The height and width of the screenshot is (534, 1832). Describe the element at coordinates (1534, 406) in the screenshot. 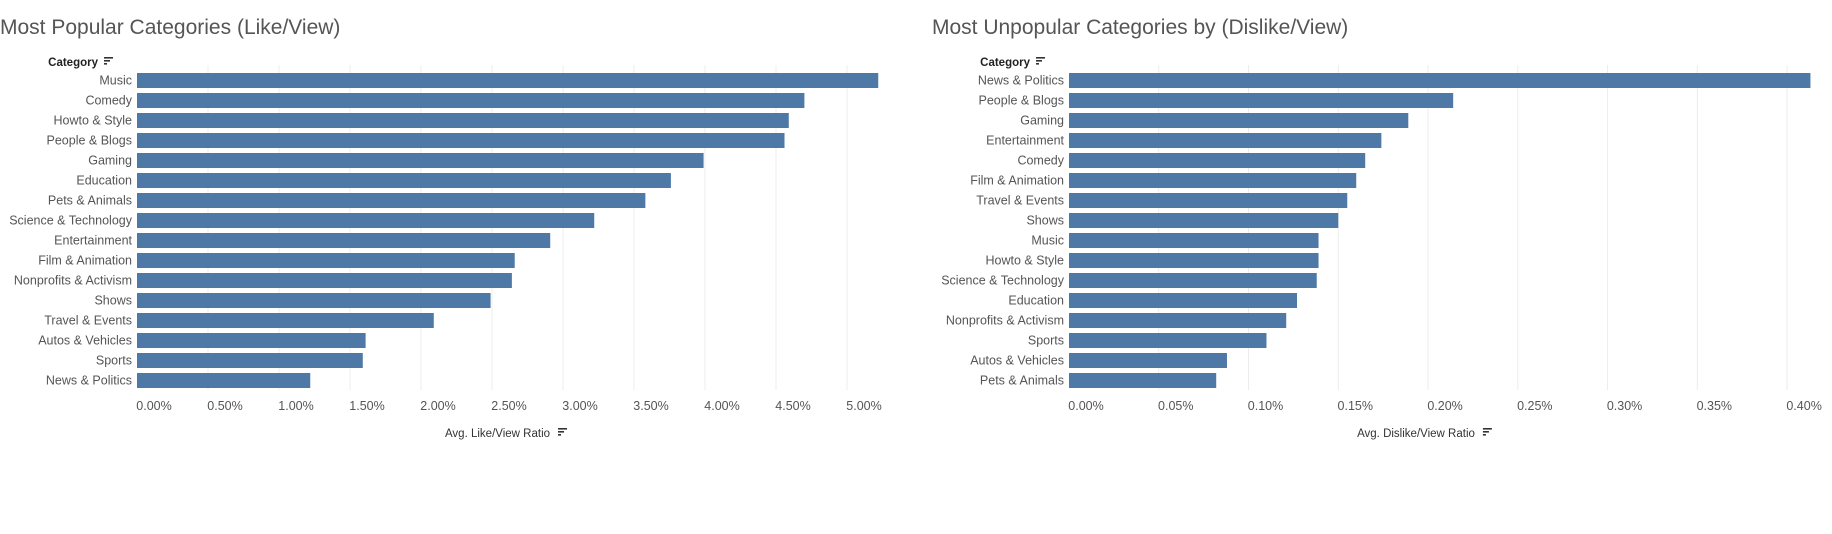

I see `tick-label: 0.25%` at that location.